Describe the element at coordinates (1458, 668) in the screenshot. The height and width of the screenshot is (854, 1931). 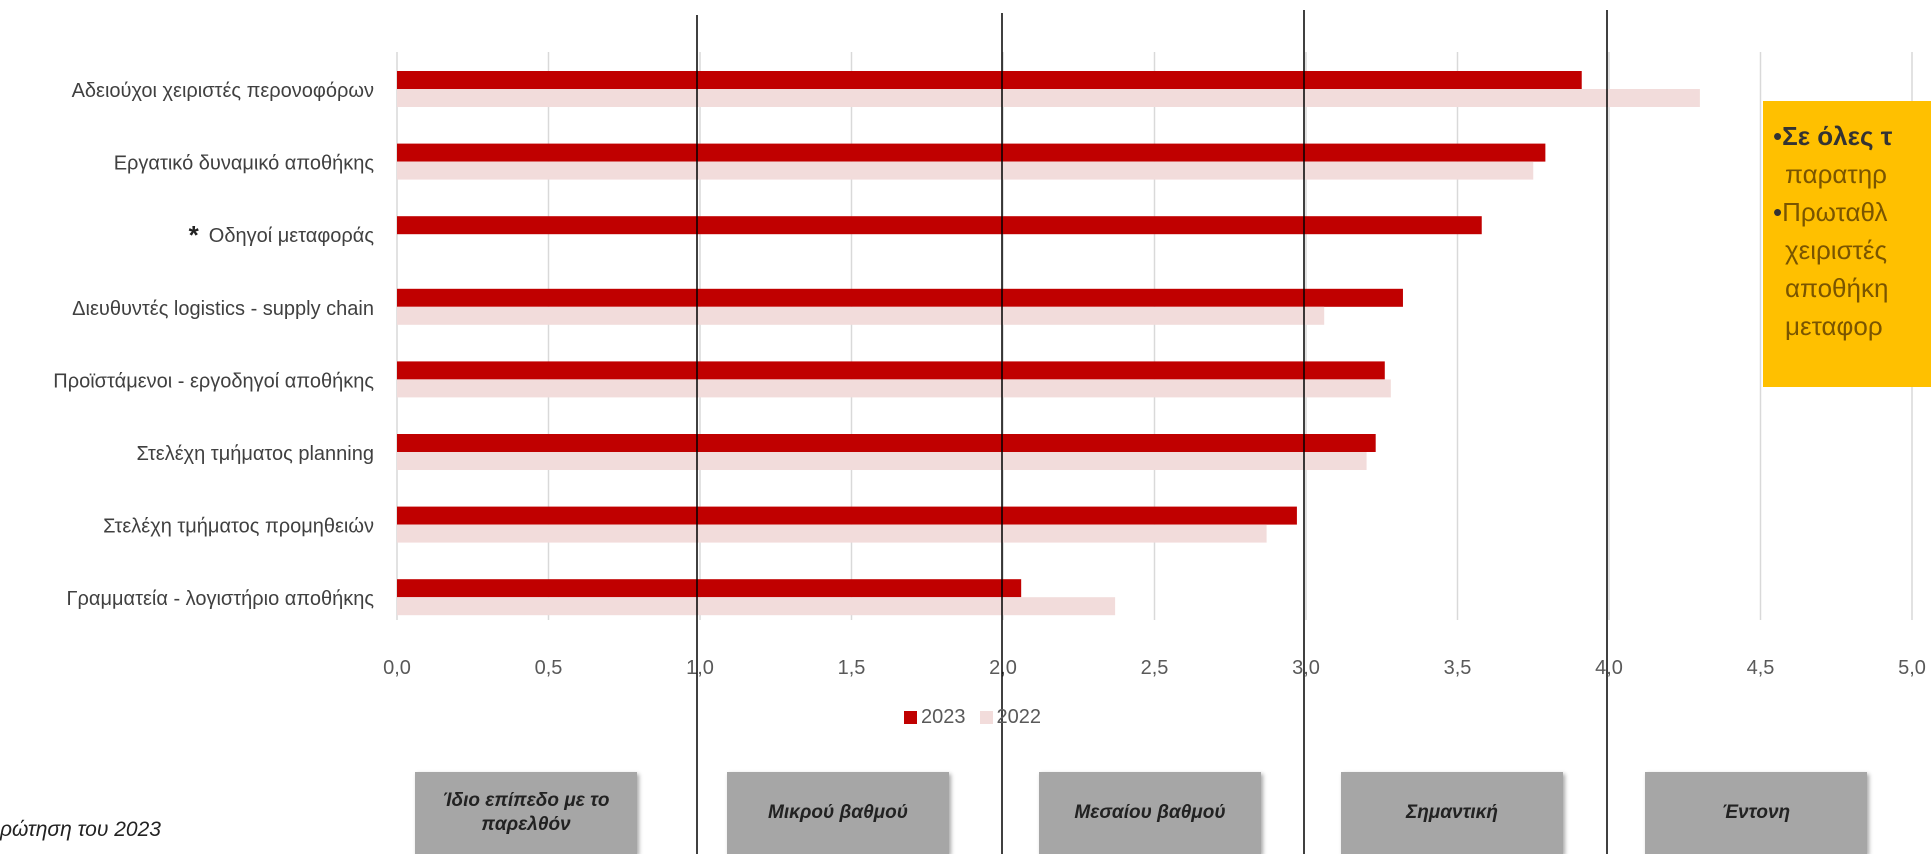
I see `x-tick-label: 3,5` at that location.